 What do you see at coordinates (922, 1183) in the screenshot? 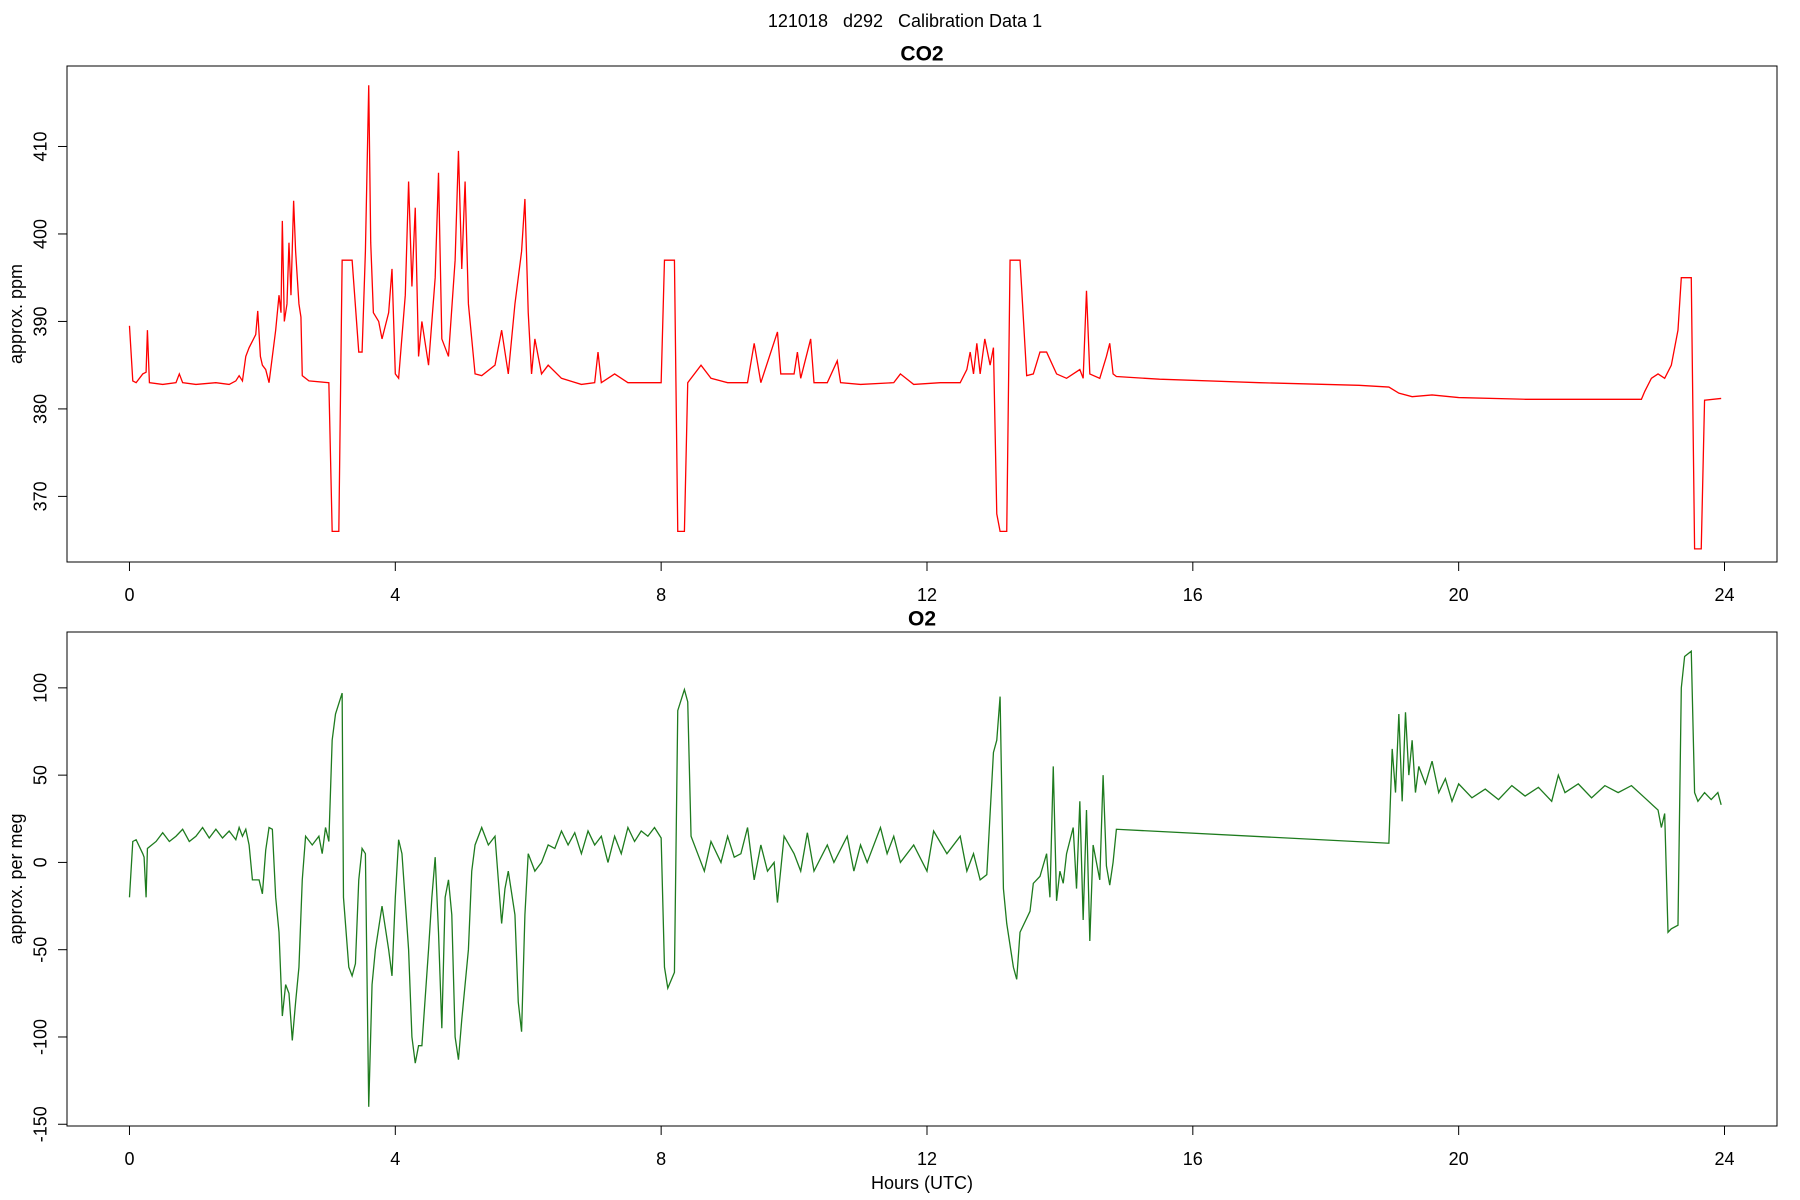
I see `x-axis-label: Hours (UTC)` at bounding box center [922, 1183].